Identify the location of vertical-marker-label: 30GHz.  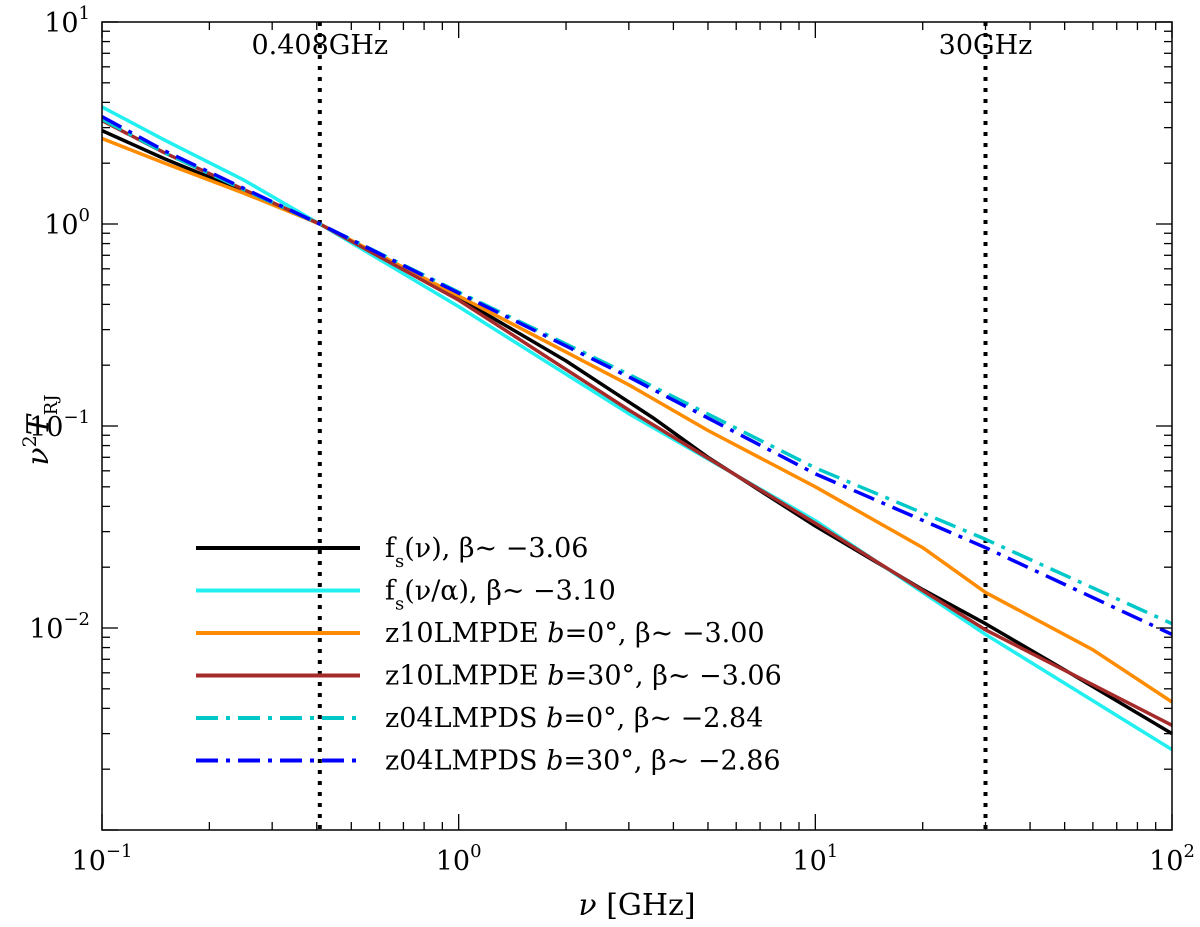
(986, 45).